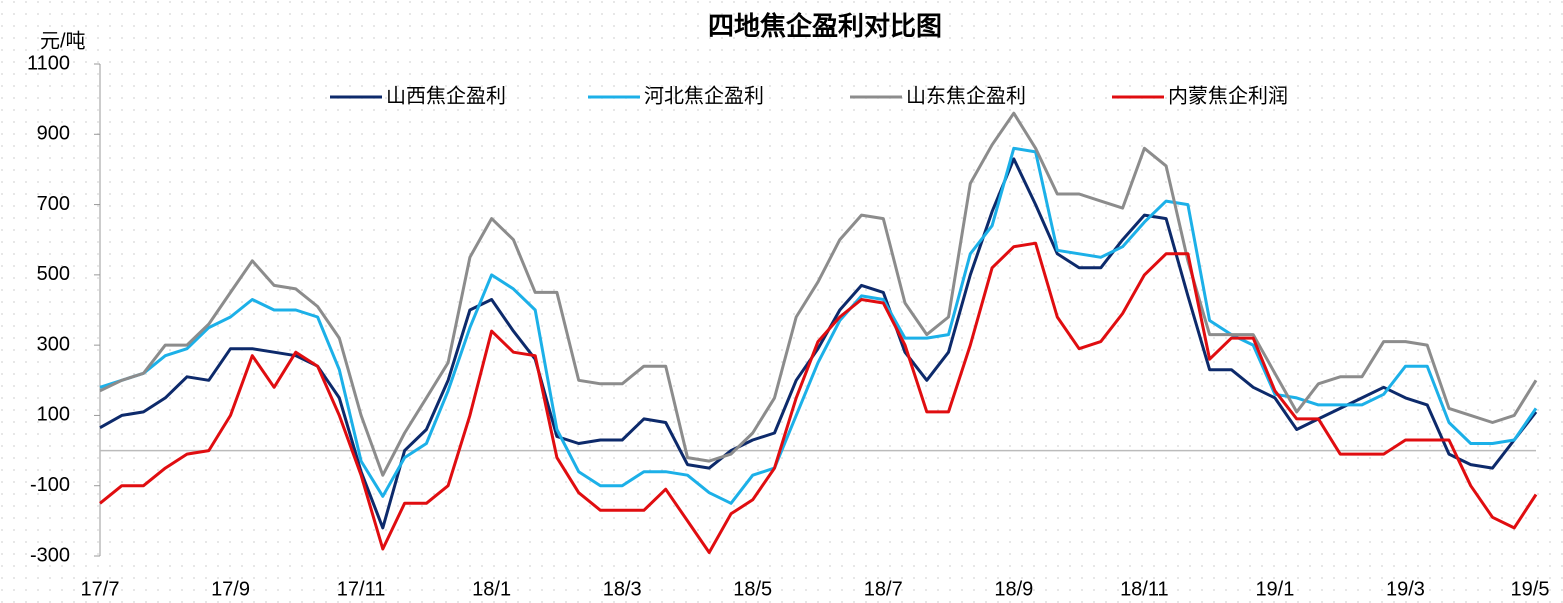 The width and height of the screenshot is (1563, 603). I want to click on x-tick-label: 18/3, so click(622, 589).